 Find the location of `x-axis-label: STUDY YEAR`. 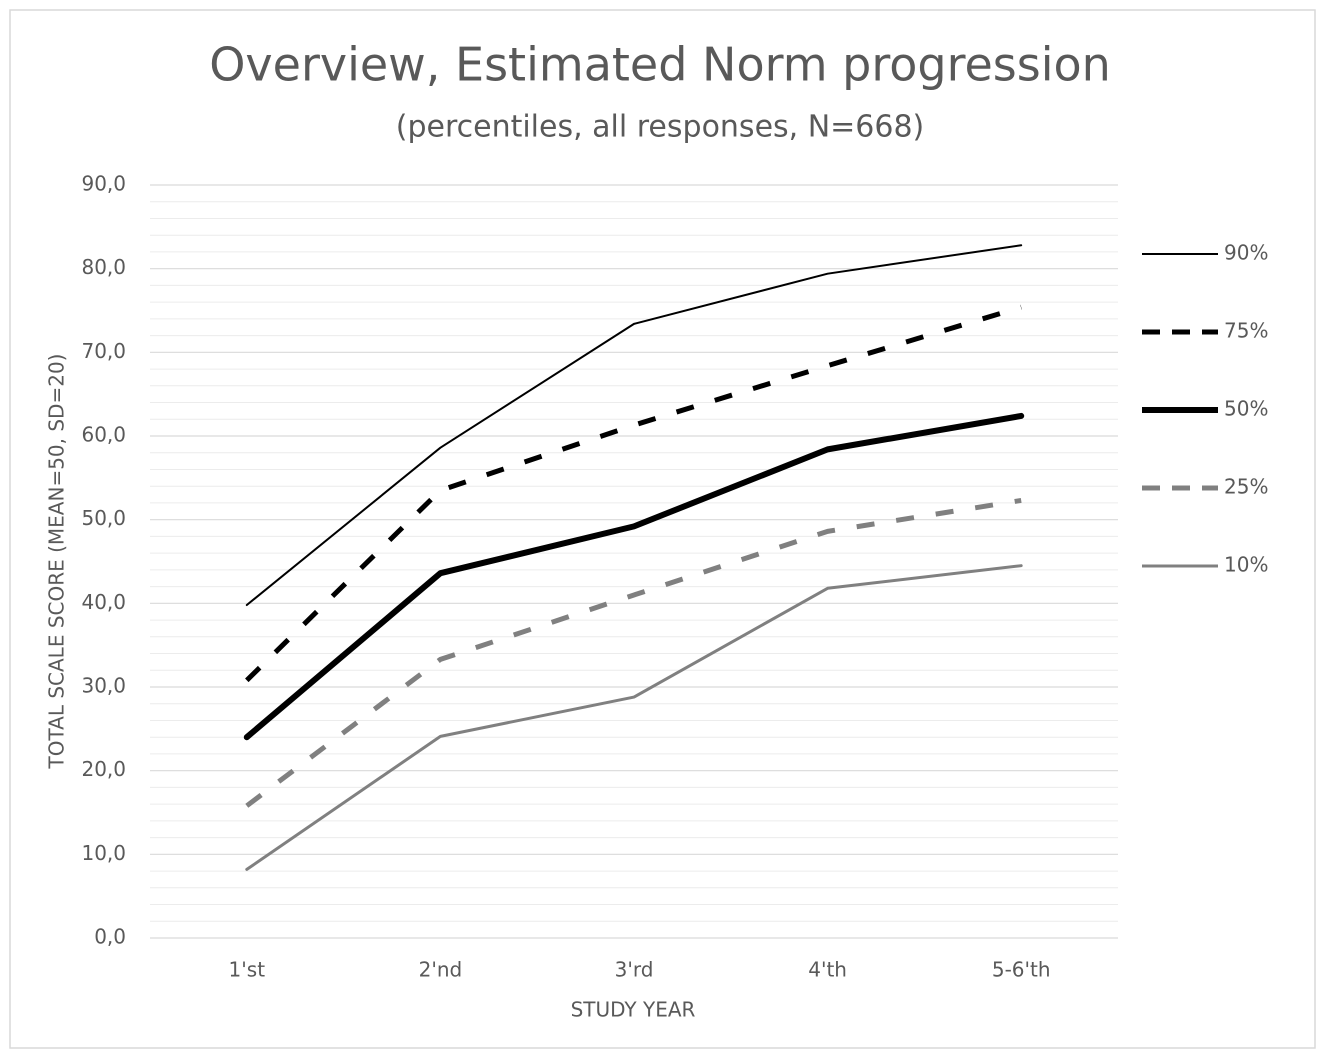

x-axis-label: STUDY YEAR is located at coordinates (633, 1010).